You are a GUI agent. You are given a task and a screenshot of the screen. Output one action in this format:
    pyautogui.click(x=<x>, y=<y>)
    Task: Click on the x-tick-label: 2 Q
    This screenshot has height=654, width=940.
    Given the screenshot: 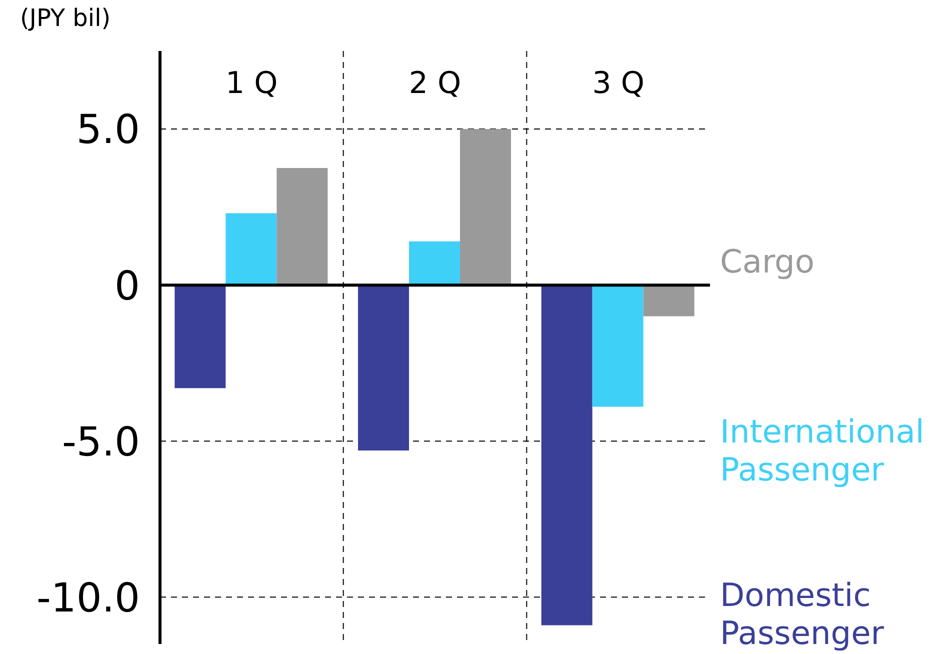 What is the action you would take?
    pyautogui.click(x=435, y=83)
    